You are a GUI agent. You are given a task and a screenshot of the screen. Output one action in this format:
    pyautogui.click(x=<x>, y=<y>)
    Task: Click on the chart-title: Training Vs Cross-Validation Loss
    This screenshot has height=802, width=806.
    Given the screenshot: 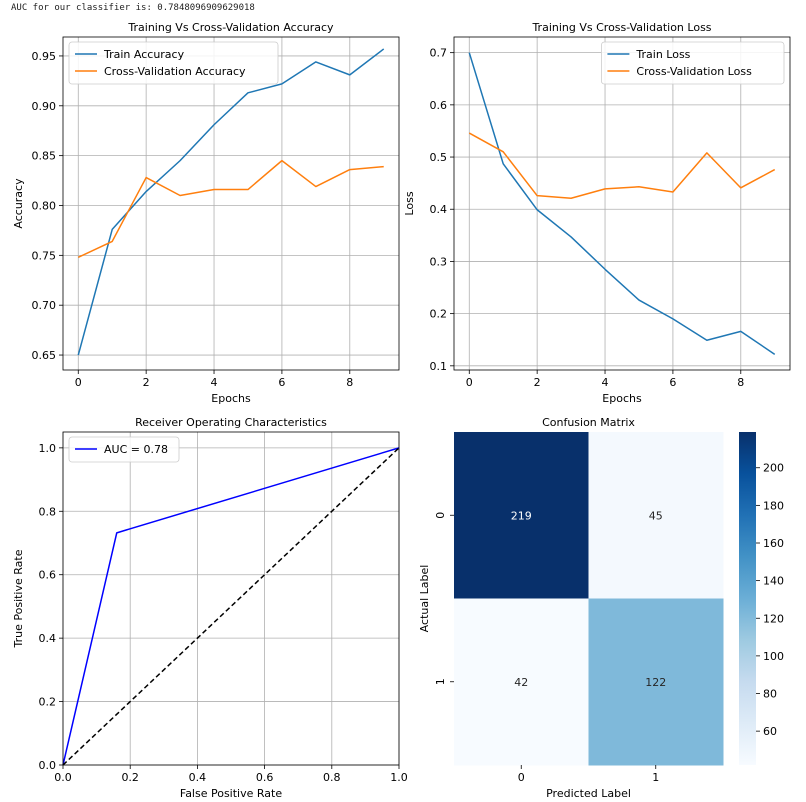 What is the action you would take?
    pyautogui.click(x=621, y=27)
    